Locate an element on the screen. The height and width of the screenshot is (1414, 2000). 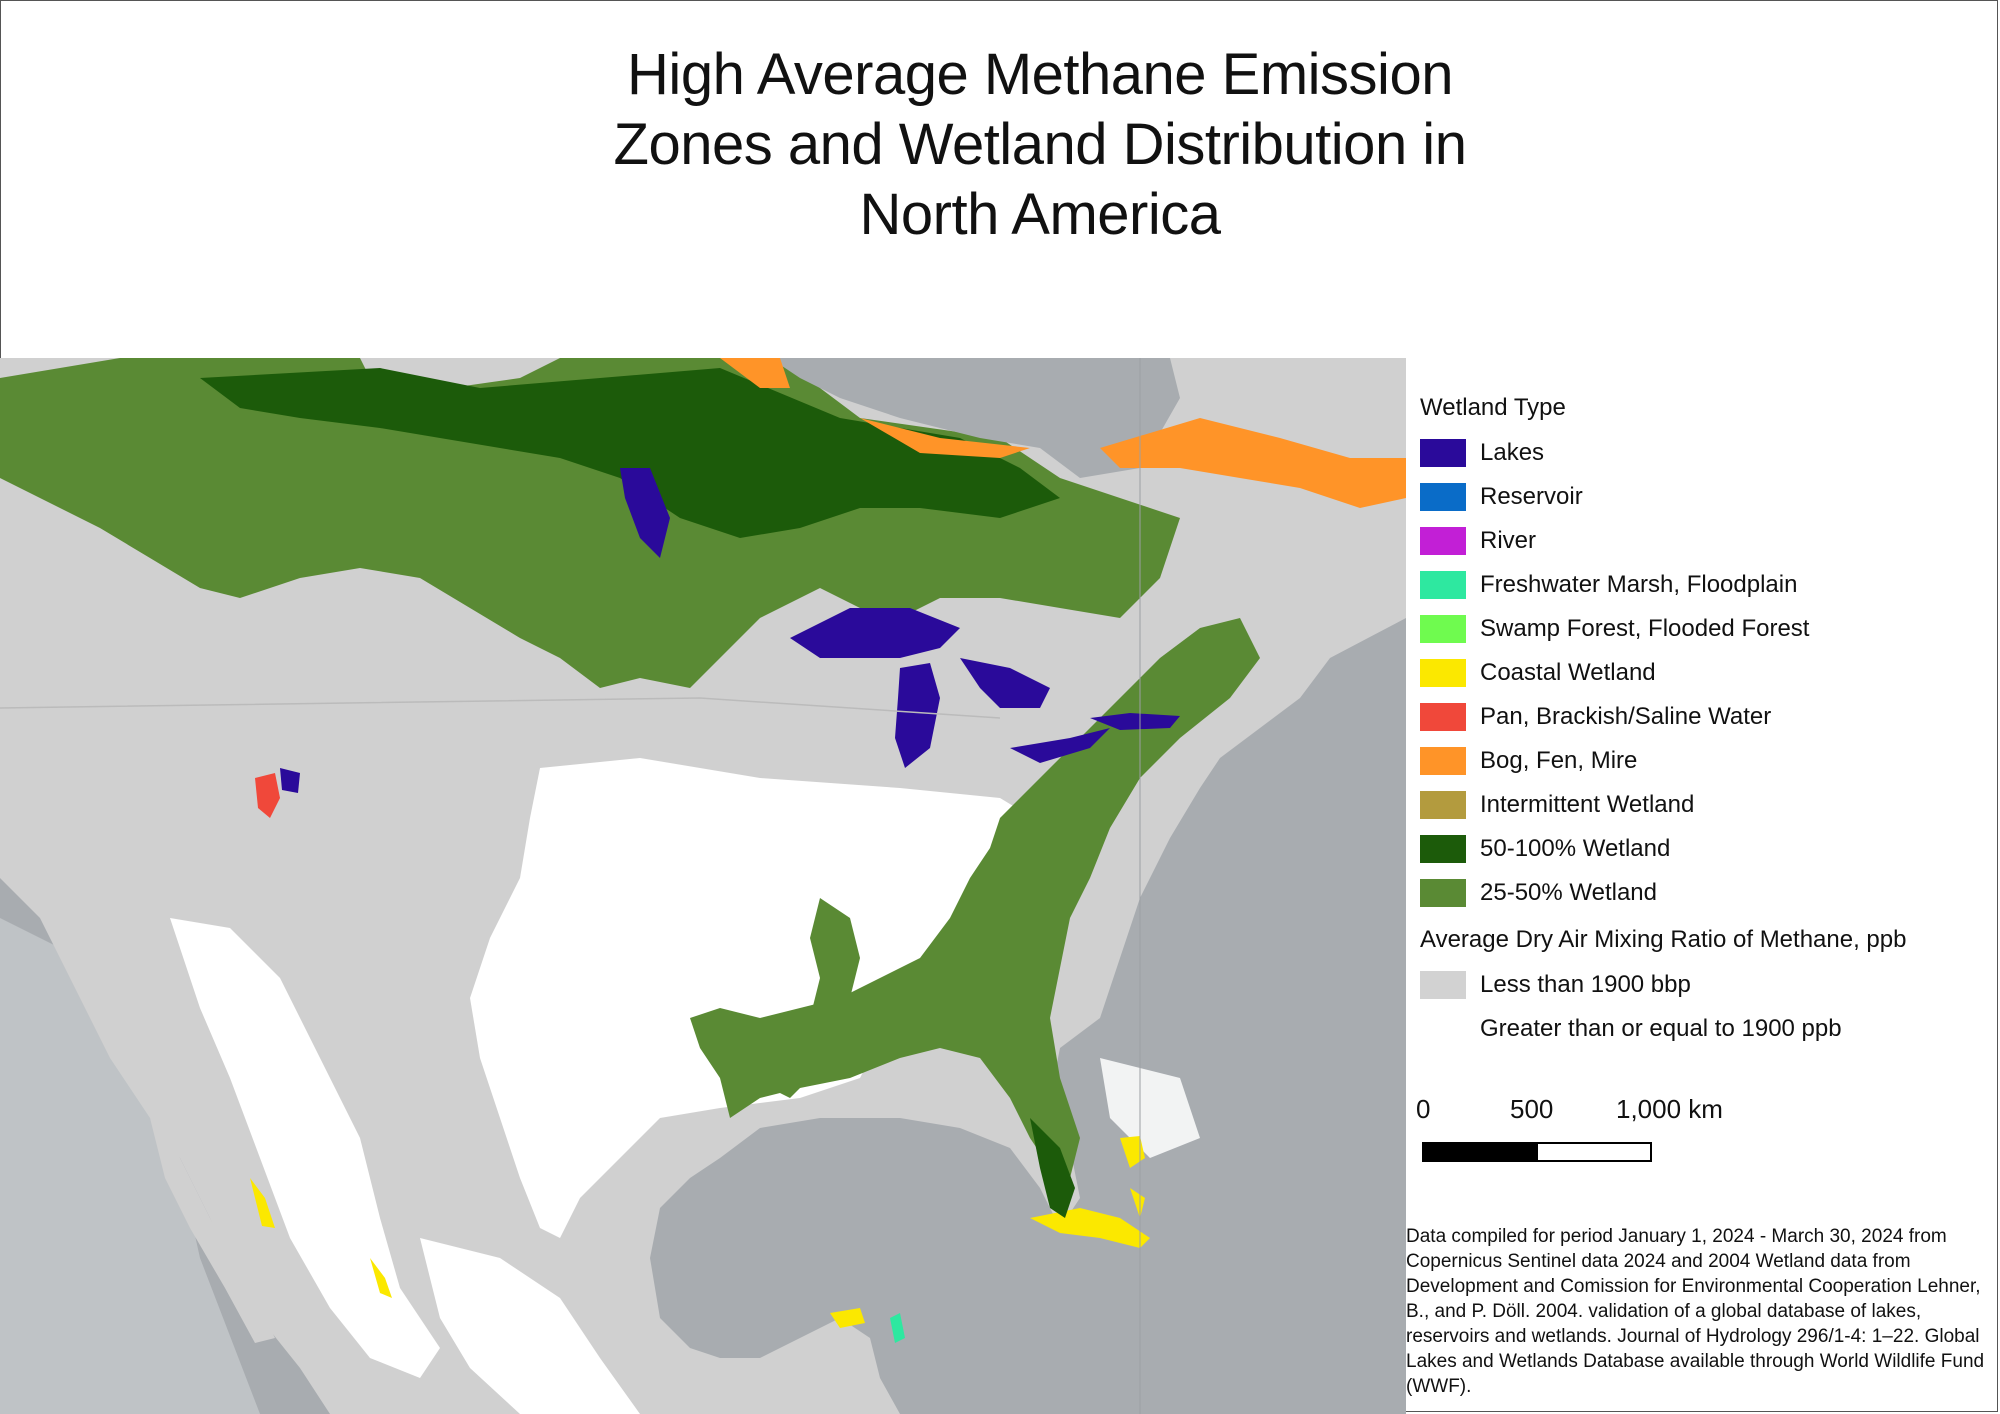
title-line-3: North America is located at coordinates (1040, 214).